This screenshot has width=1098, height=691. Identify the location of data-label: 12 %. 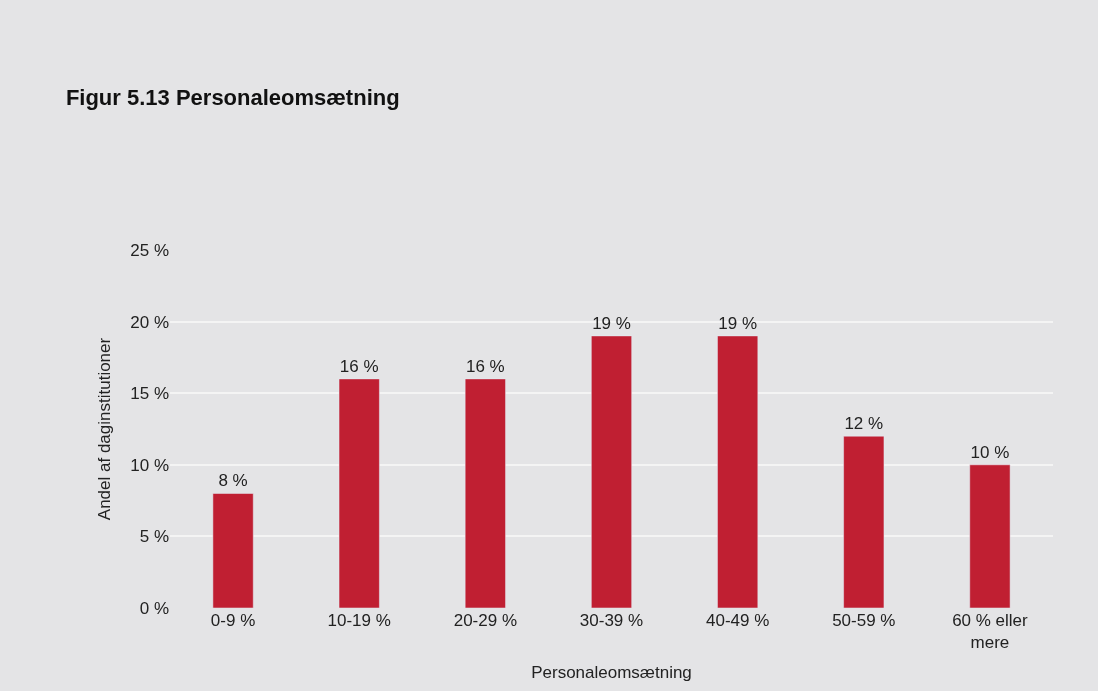
(864, 424).